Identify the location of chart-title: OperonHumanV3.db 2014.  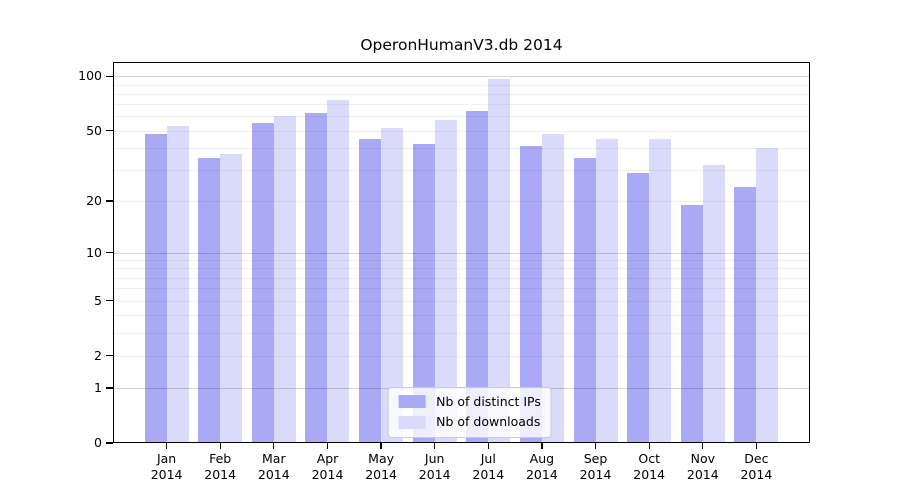
(461, 45).